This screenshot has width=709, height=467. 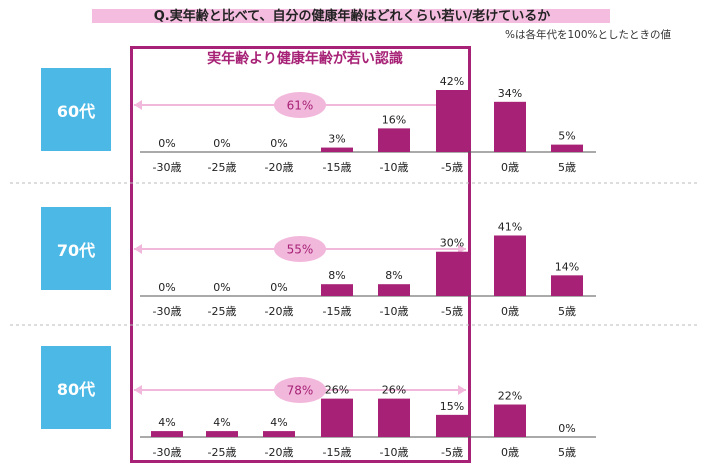 What do you see at coordinates (566, 136) in the screenshot?
I see `data-label: 5%` at bounding box center [566, 136].